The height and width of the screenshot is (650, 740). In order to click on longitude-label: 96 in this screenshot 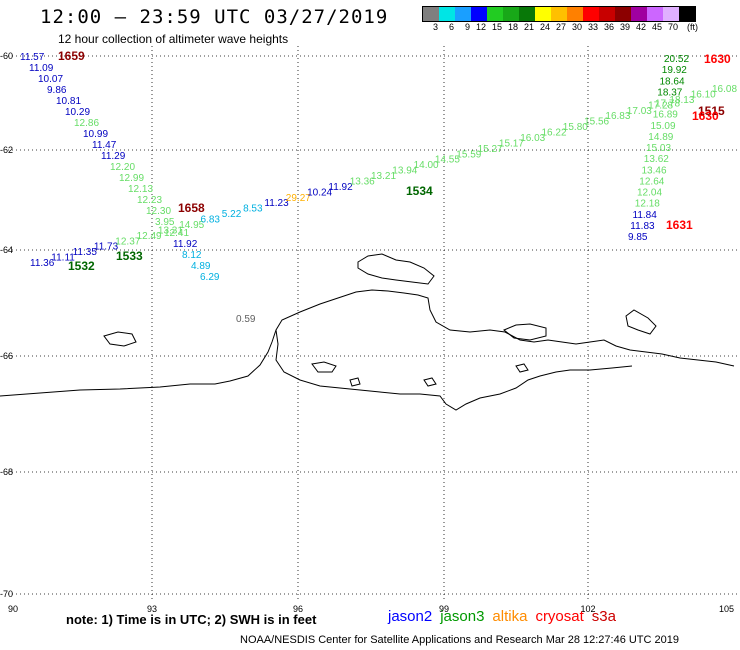, I will do `click(298, 609)`.